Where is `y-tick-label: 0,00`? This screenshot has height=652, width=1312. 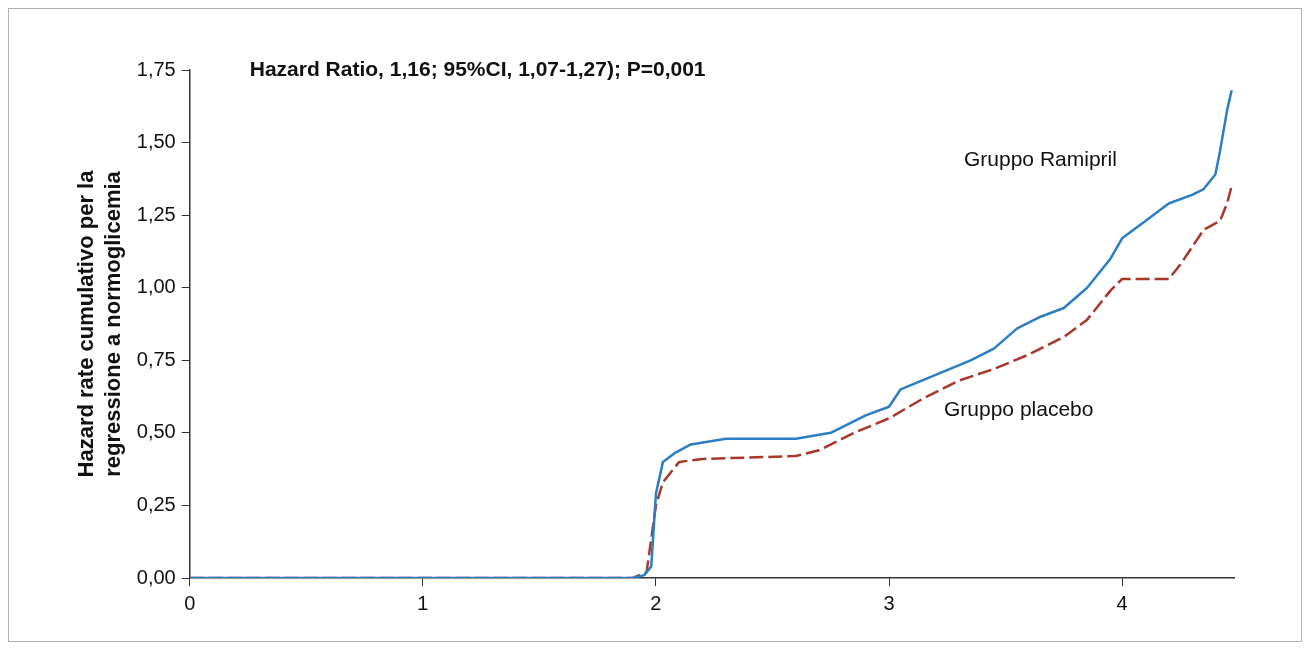 y-tick-label: 0,00 is located at coordinates (156, 576).